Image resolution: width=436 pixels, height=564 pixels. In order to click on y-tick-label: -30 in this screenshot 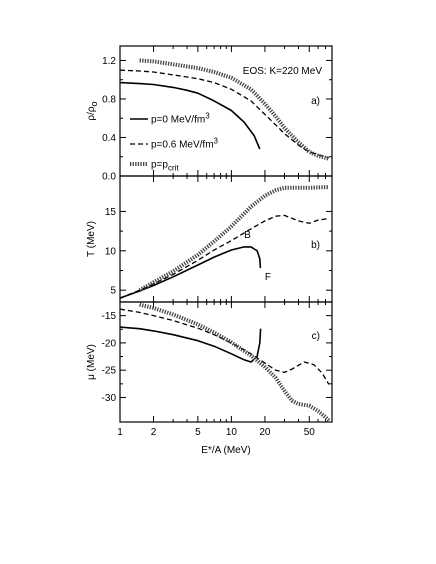, I will do `click(109, 398)`.